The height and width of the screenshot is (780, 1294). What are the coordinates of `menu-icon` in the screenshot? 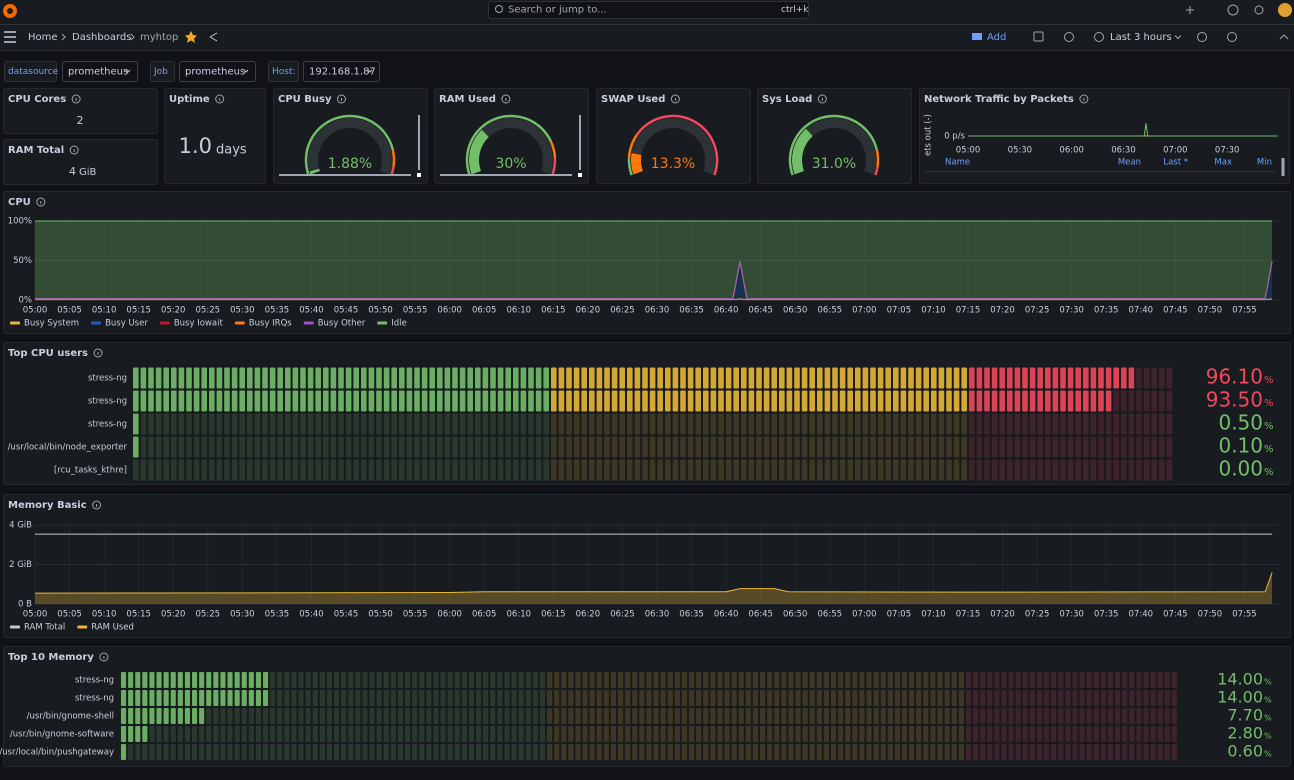 It's located at (10, 37).